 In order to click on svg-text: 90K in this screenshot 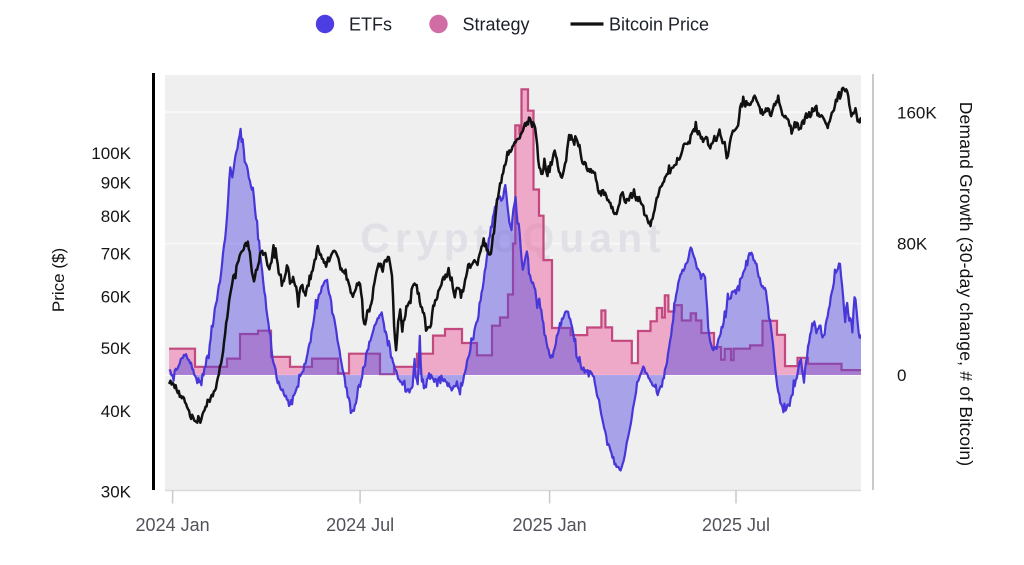, I will do `click(116, 183)`.